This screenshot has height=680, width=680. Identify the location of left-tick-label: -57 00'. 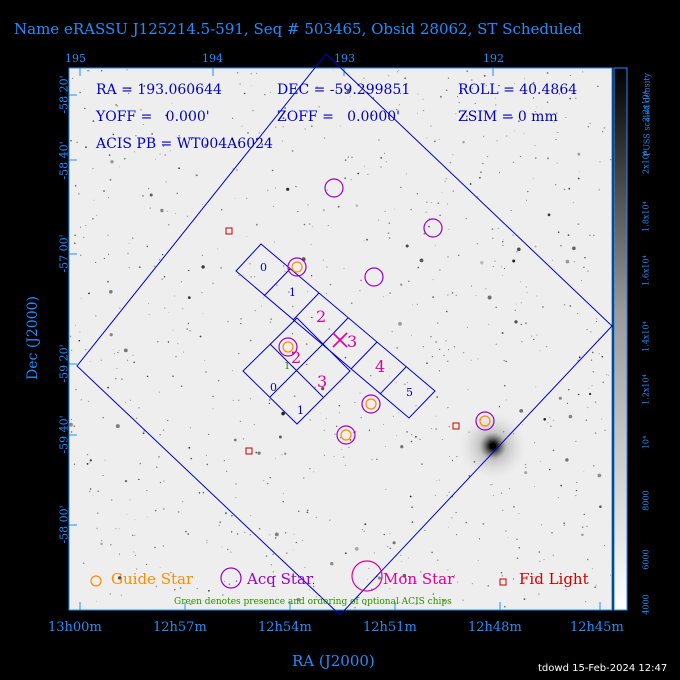
(64, 253).